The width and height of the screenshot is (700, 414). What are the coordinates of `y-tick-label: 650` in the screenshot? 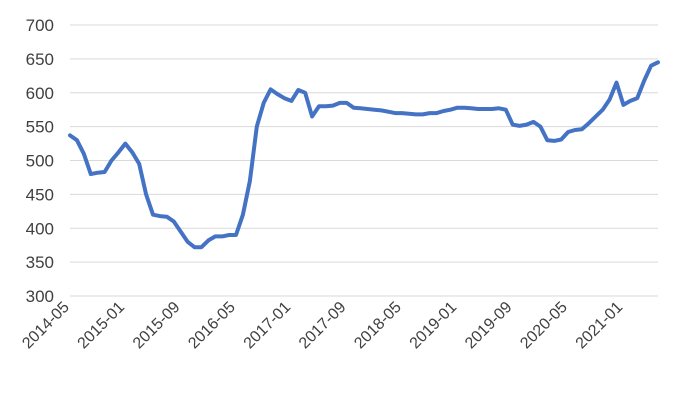 It's located at (40, 59).